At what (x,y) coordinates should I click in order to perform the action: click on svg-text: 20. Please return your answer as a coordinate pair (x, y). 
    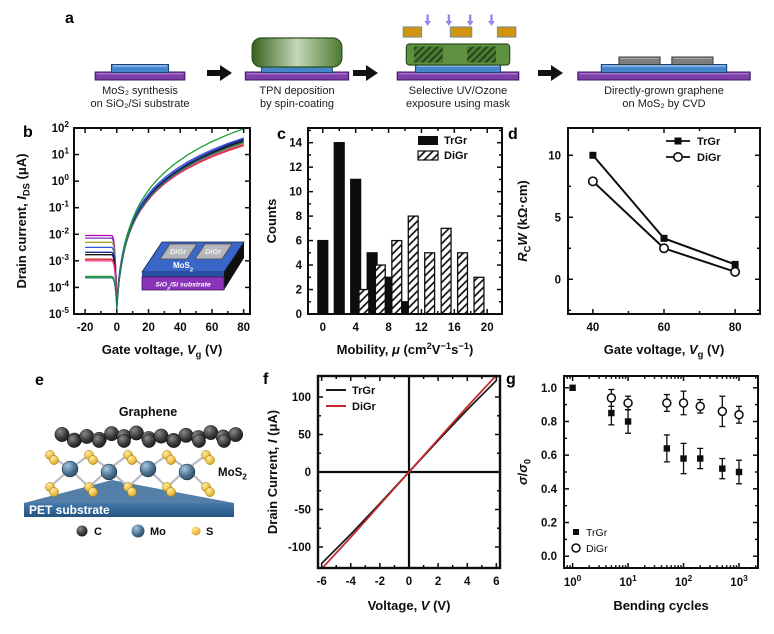
    Looking at the image, I should click on (487, 328).